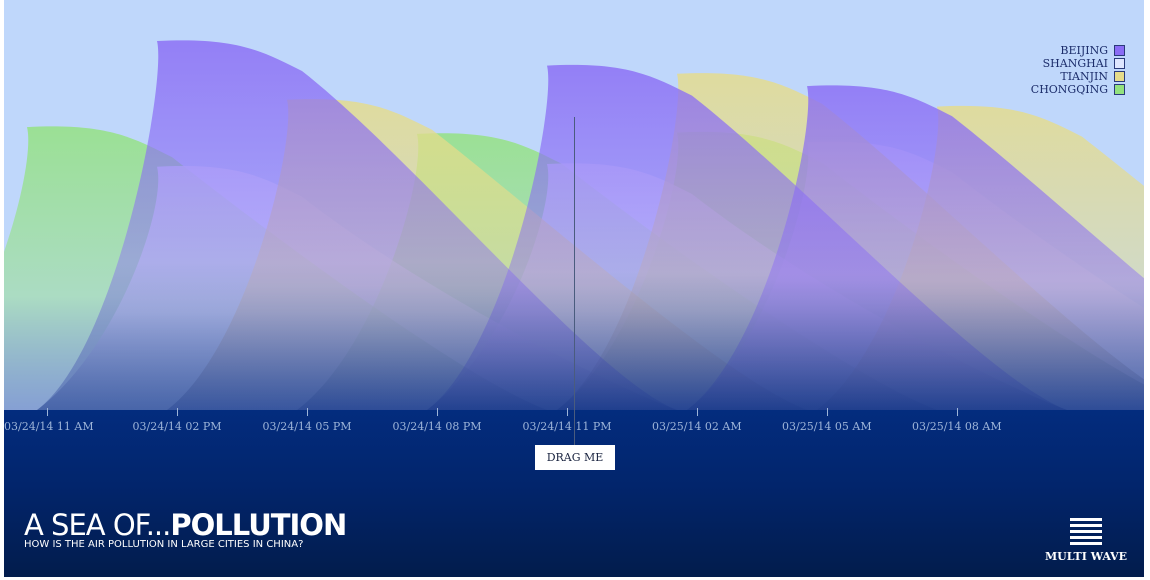  I want to click on multi-wave-label: MULTI WAVE, so click(1086, 556).